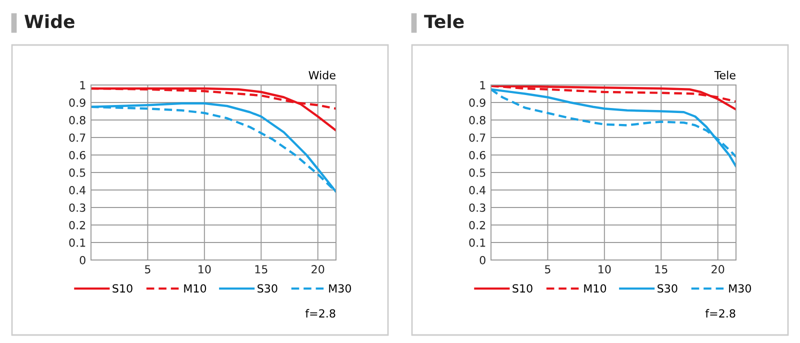 The image size is (800, 343). What do you see at coordinates (725, 75) in the screenshot?
I see `chart-subtitle: Tele` at bounding box center [725, 75].